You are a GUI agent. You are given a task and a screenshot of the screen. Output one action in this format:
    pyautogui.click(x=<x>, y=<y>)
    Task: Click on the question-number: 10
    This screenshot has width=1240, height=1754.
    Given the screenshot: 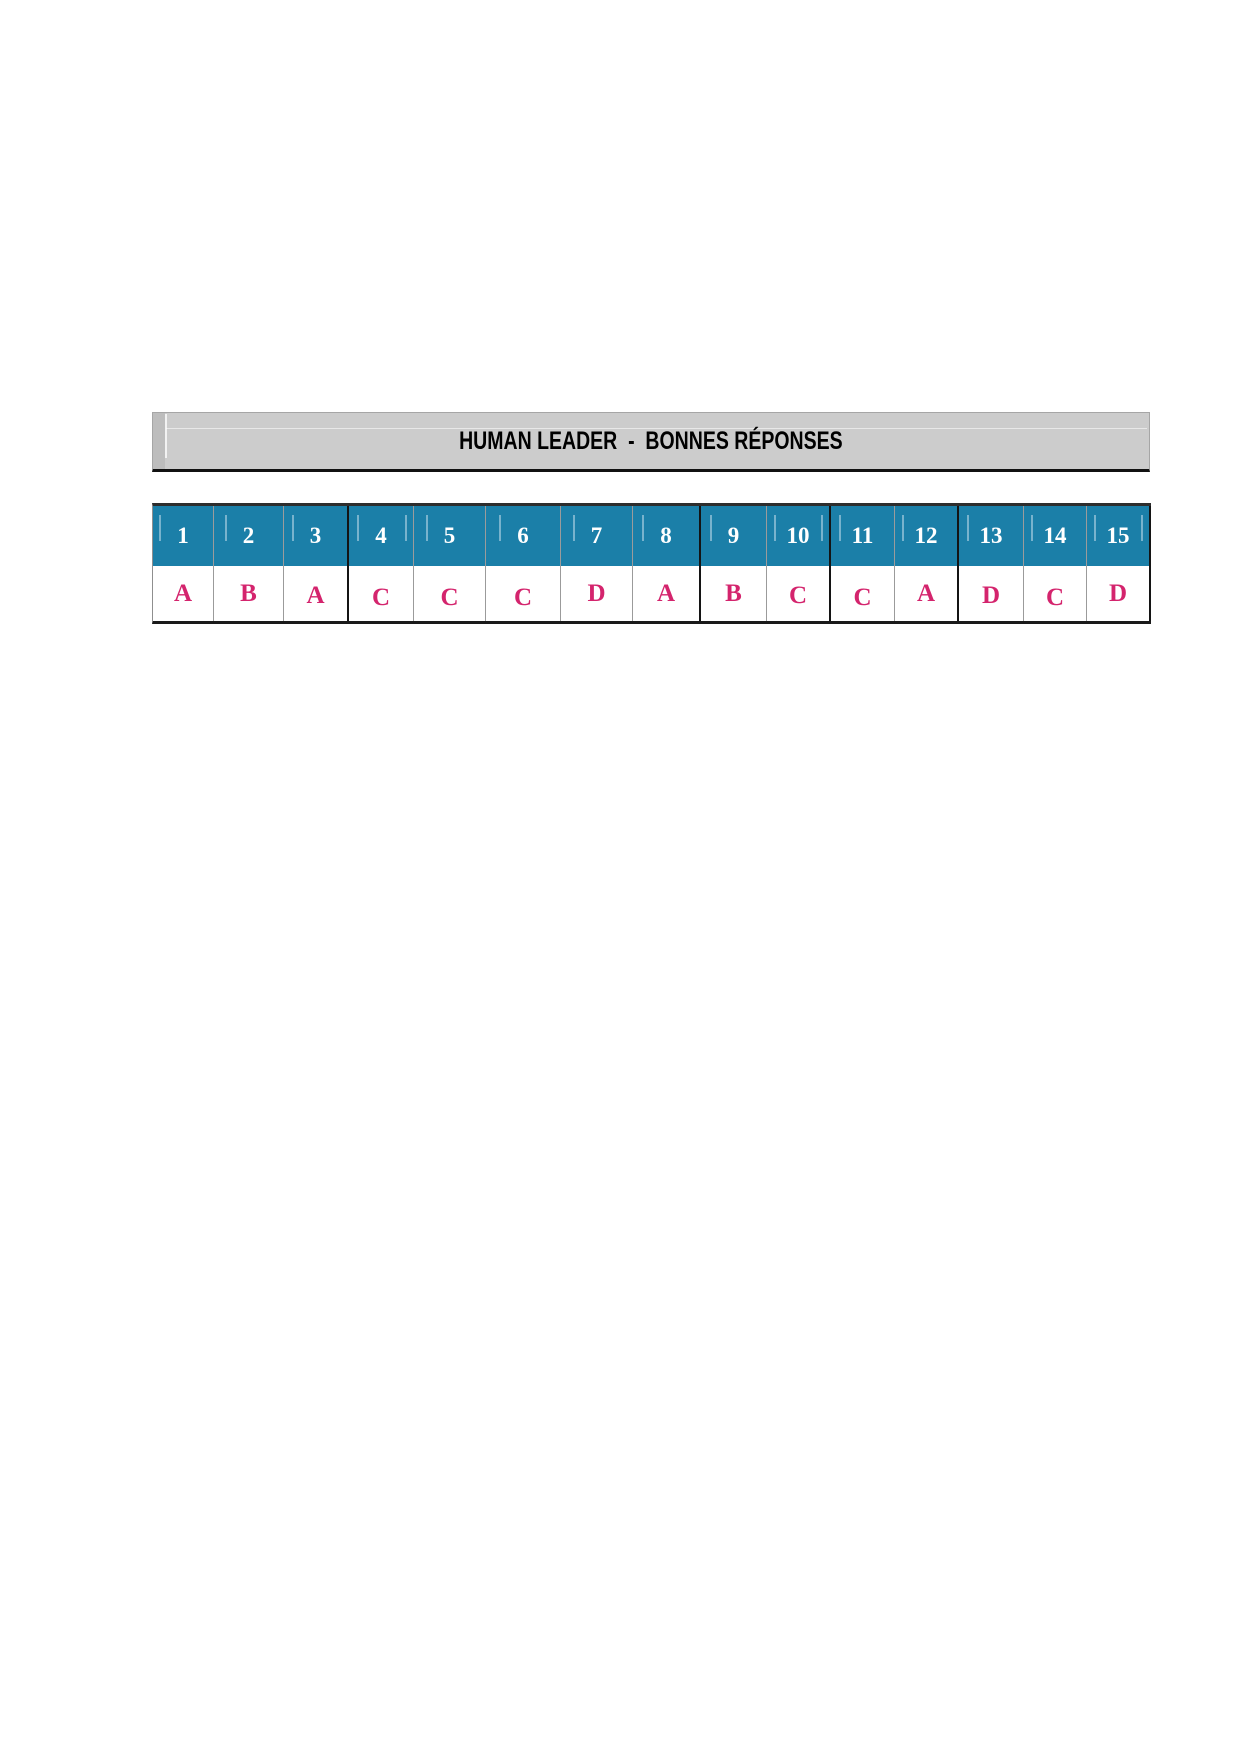 What is the action you would take?
    pyautogui.click(x=798, y=535)
    